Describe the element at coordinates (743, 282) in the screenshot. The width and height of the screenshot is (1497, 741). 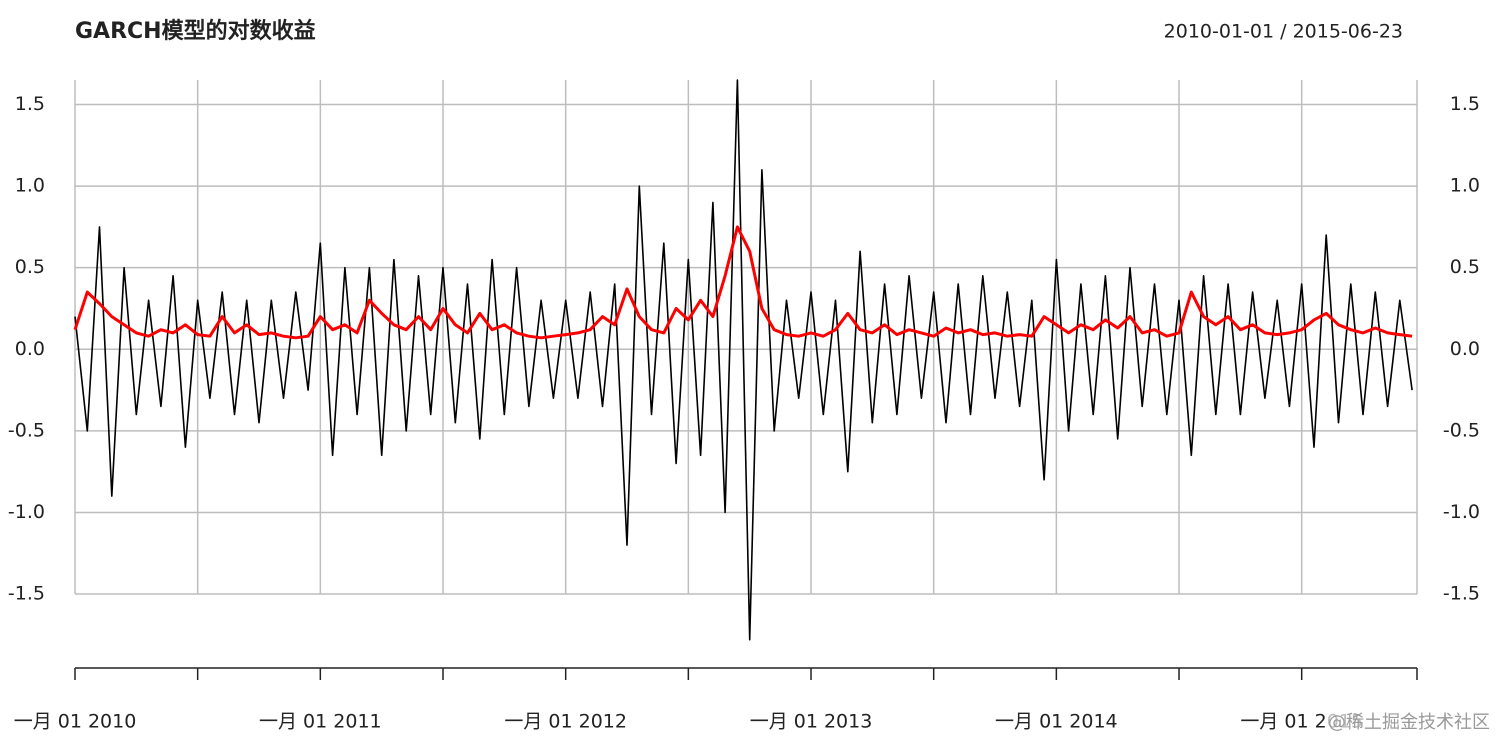
I see `series-line` at that location.